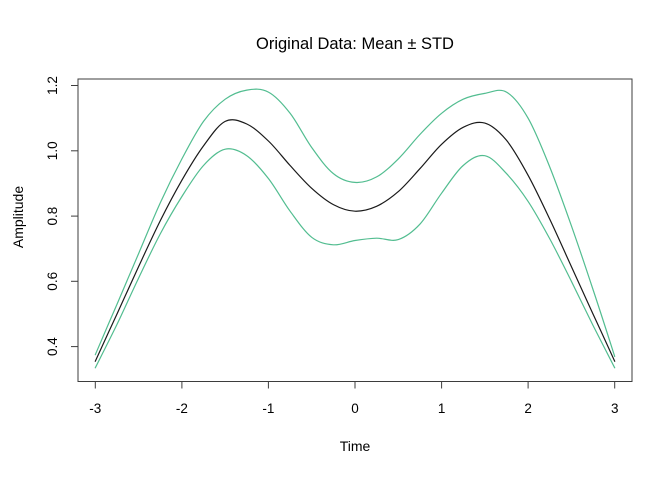  I want to click on x-tick-label: 0, so click(355, 408).